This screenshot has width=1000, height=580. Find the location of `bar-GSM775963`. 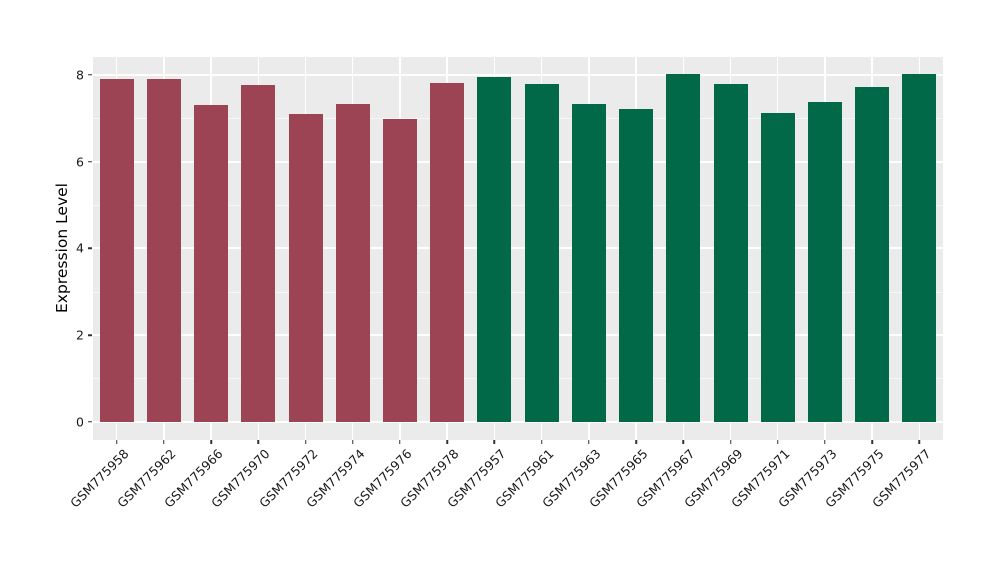

bar-GSM775963 is located at coordinates (588, 262).